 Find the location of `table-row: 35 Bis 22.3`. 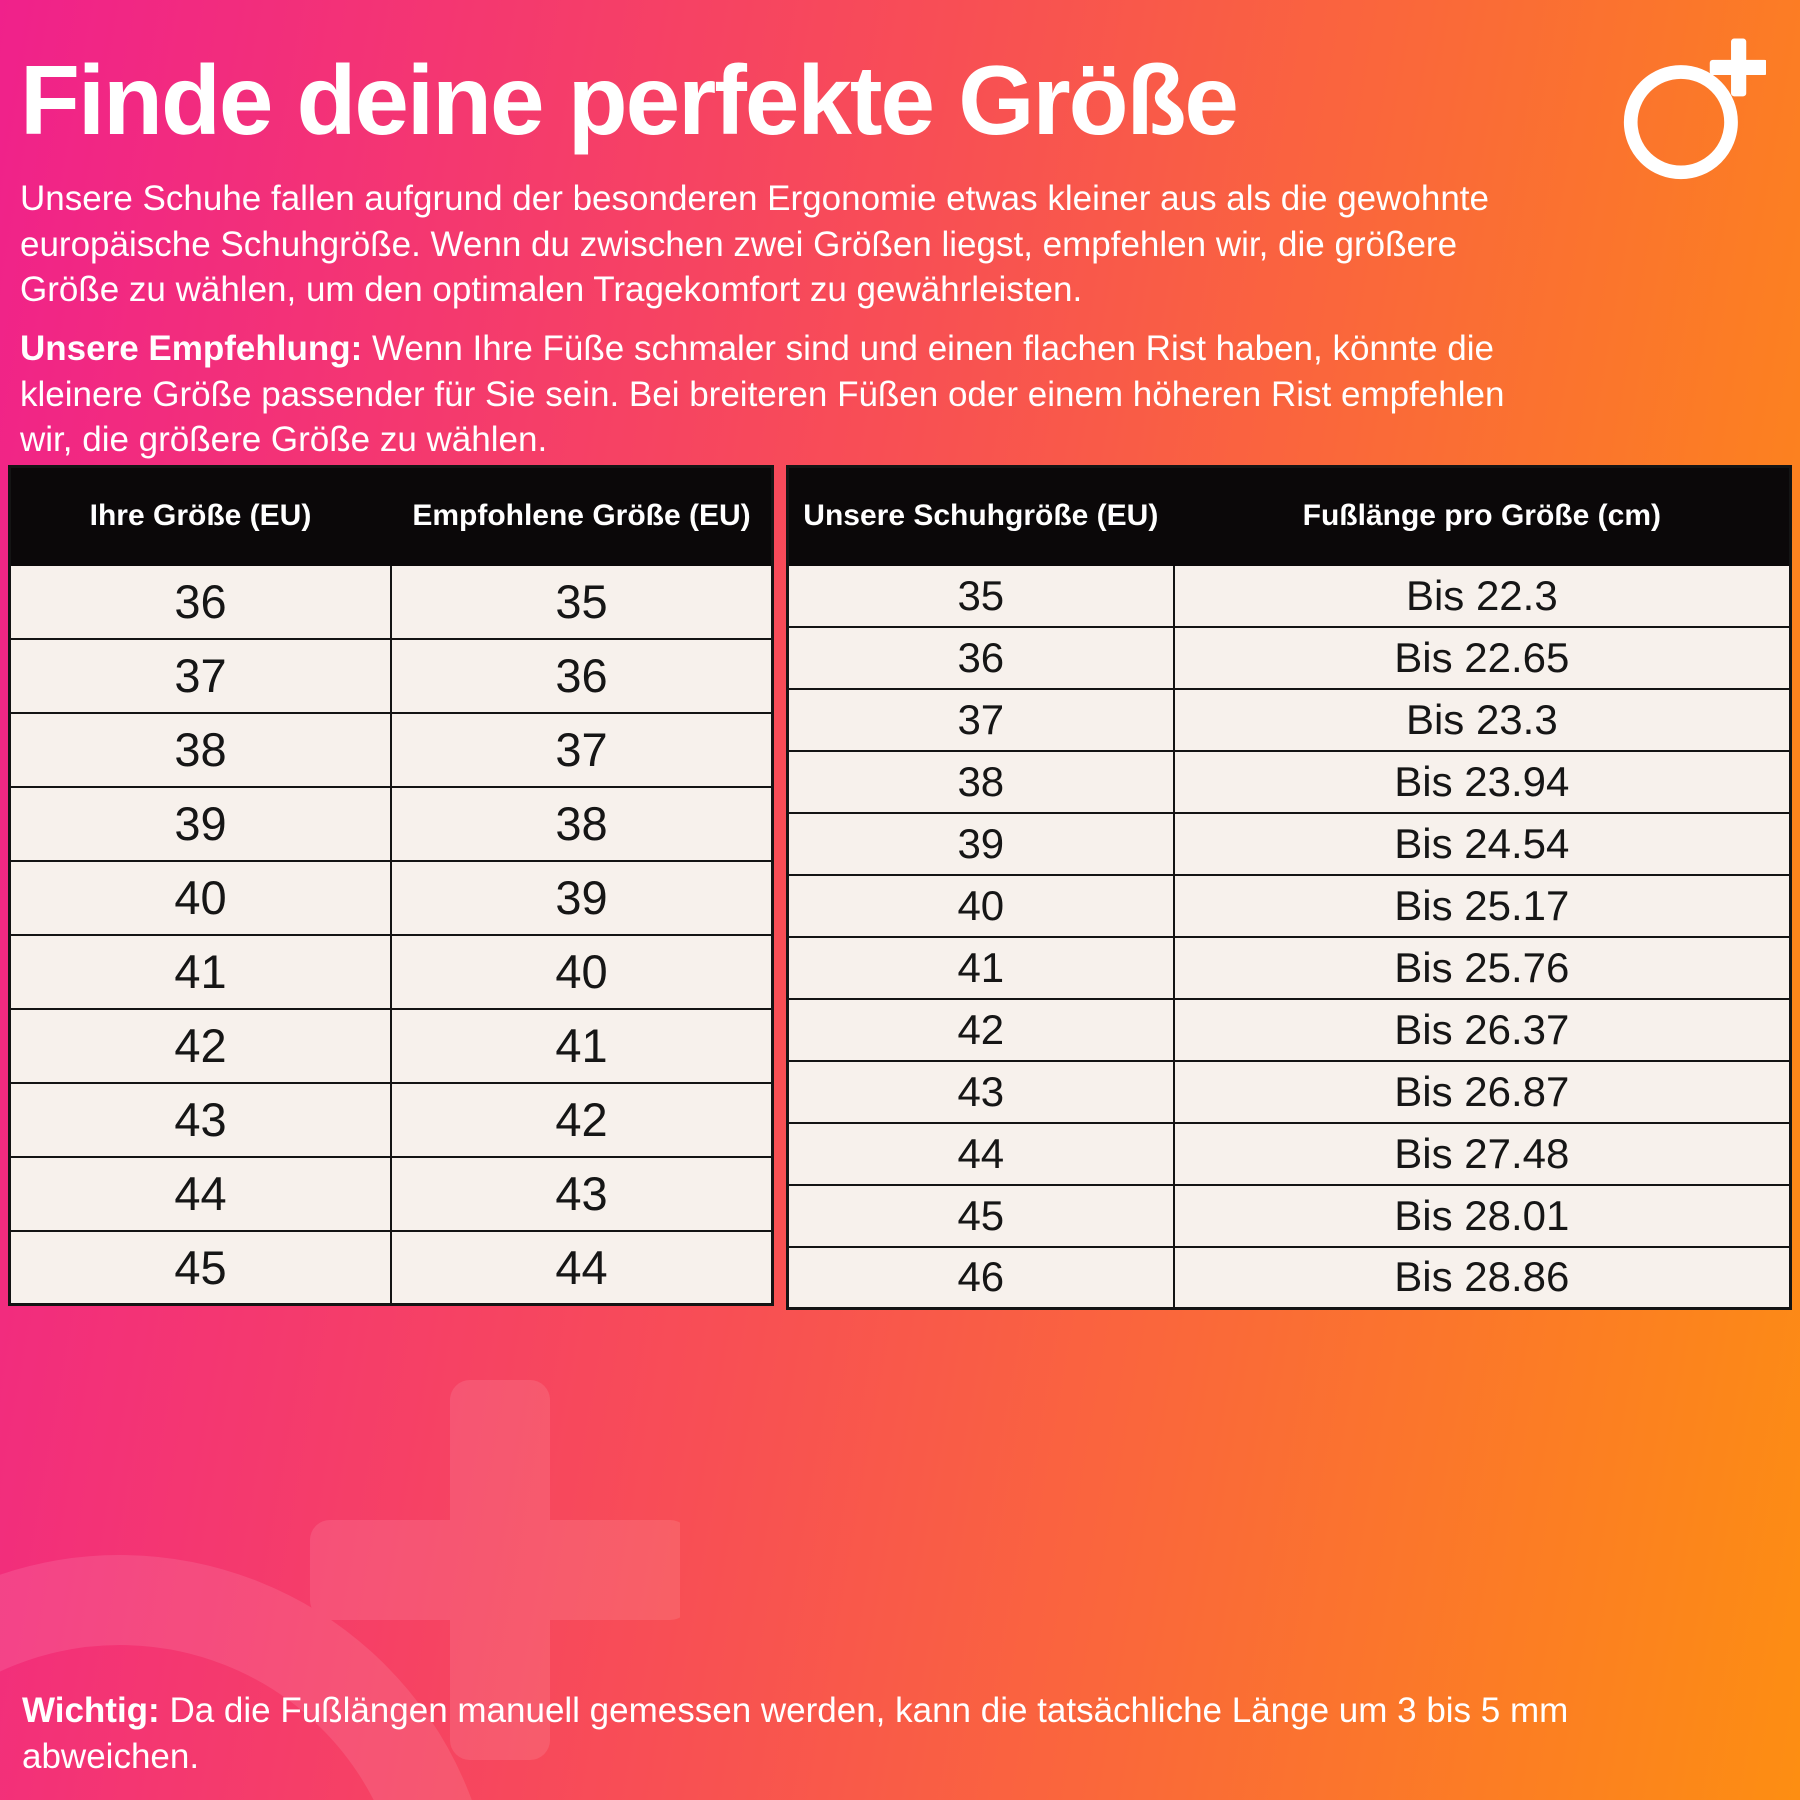

table-row: 35 Bis 22.3 is located at coordinates (1289, 595).